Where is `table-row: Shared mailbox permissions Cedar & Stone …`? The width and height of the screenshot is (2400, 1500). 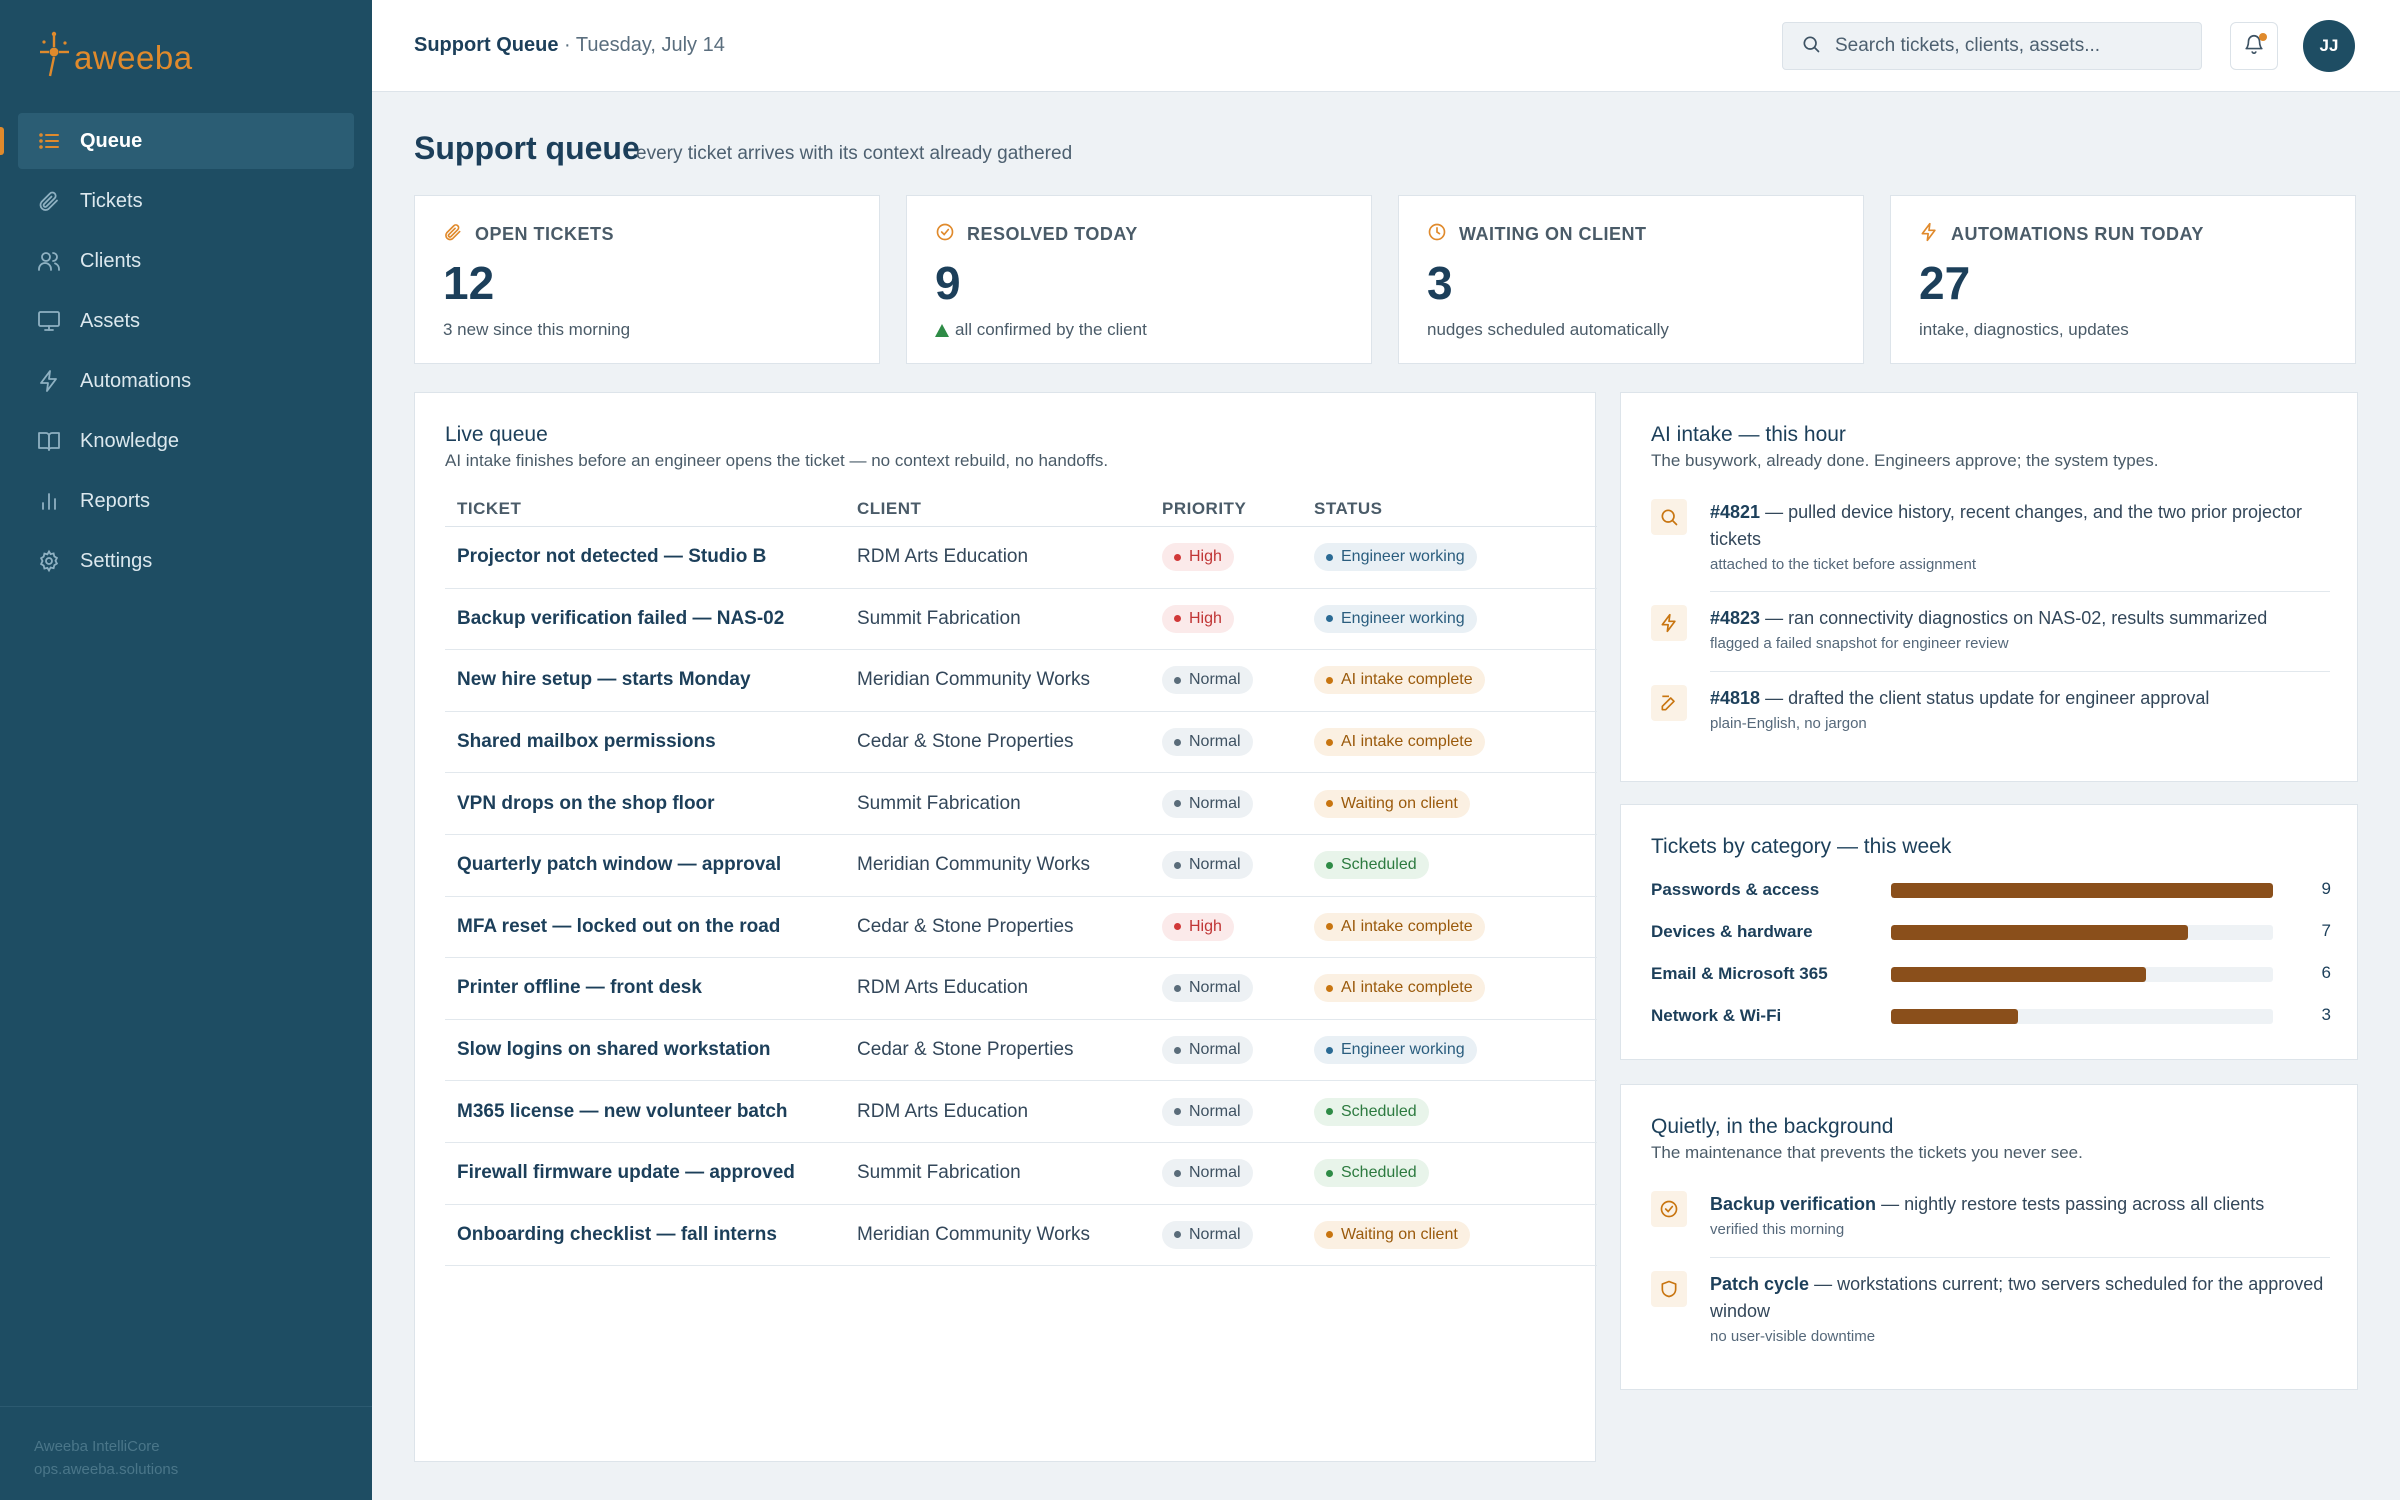 table-row: Shared mailbox permissions Cedar & Stone … is located at coordinates (1021, 743).